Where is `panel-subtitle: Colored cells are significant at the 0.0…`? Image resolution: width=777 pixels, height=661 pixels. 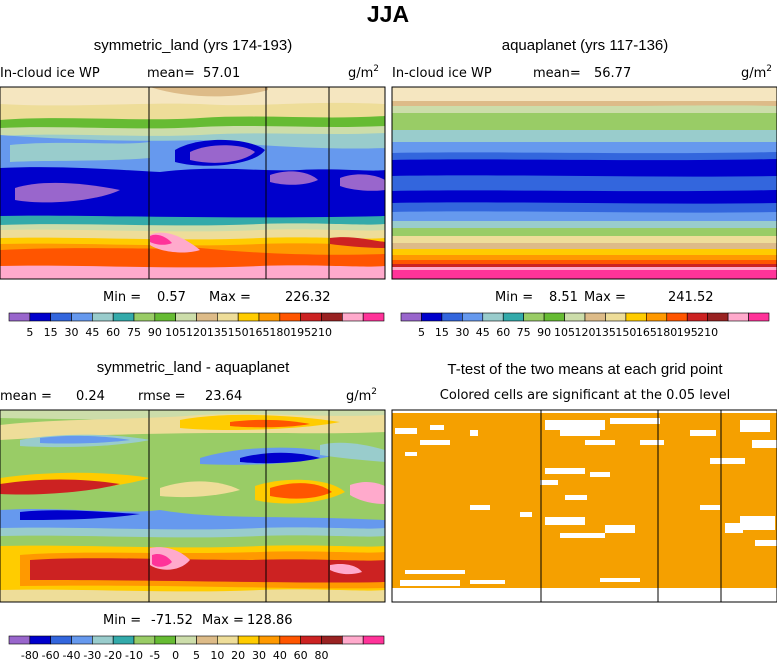 panel-subtitle: Colored cells are significant at the 0.0… is located at coordinates (585, 395).